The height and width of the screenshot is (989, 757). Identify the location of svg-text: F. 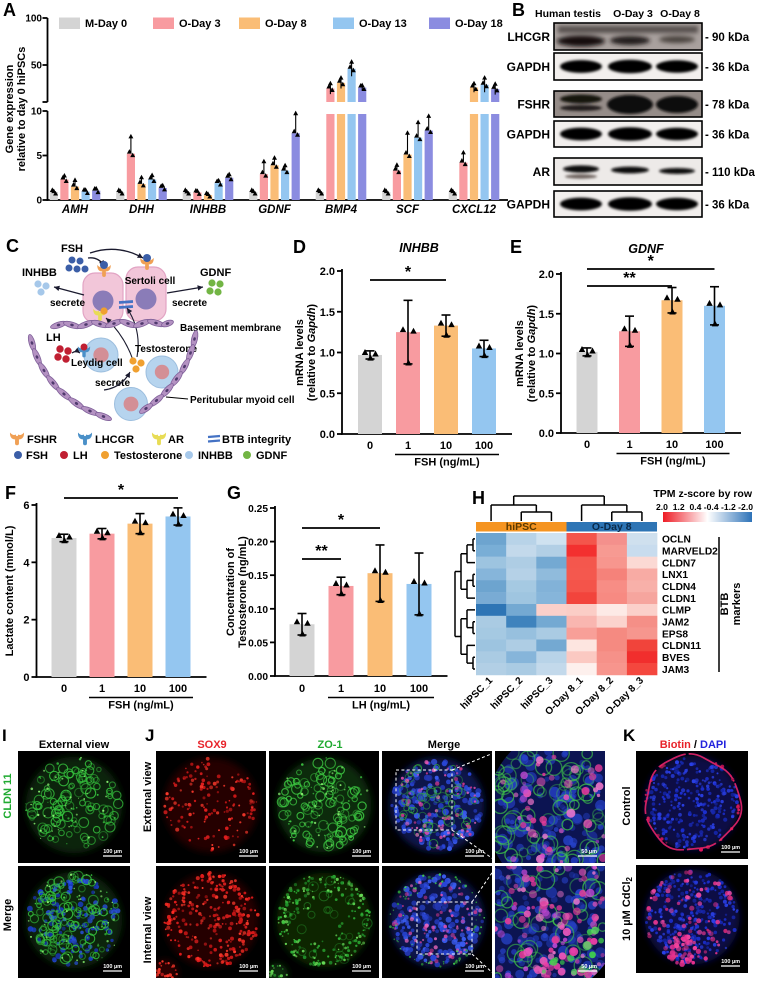
(10, 493).